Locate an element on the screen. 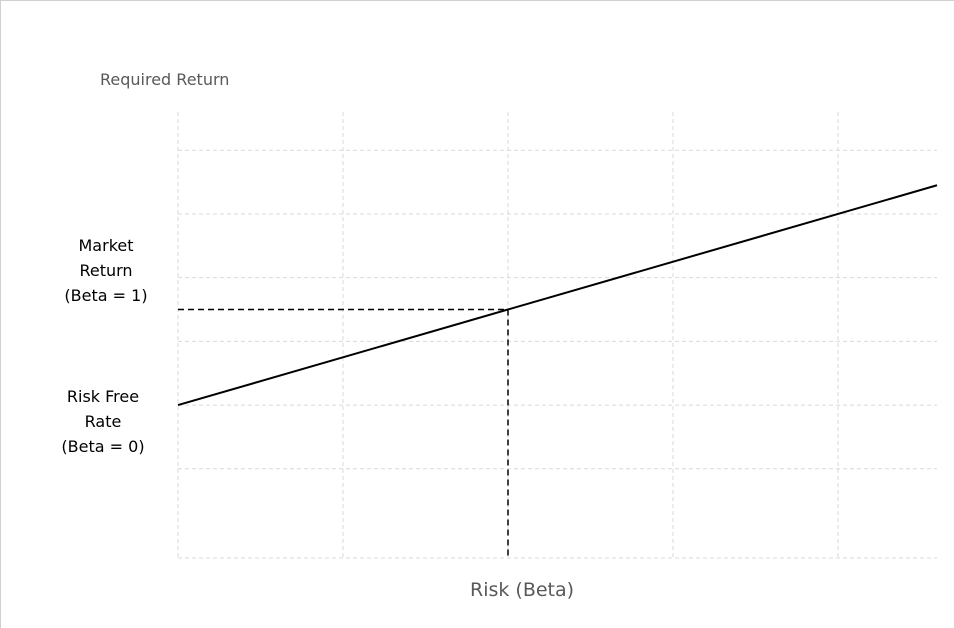  risk-free-rate-annotation: Risk Free Rate (Beta = 0) is located at coordinates (103, 421).